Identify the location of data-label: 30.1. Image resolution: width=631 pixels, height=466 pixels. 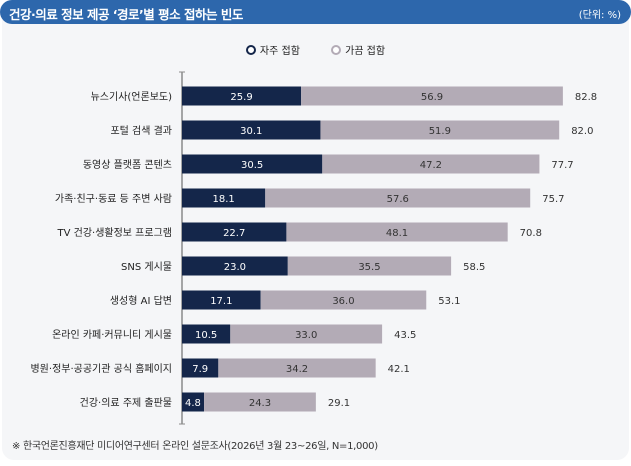
(251, 131).